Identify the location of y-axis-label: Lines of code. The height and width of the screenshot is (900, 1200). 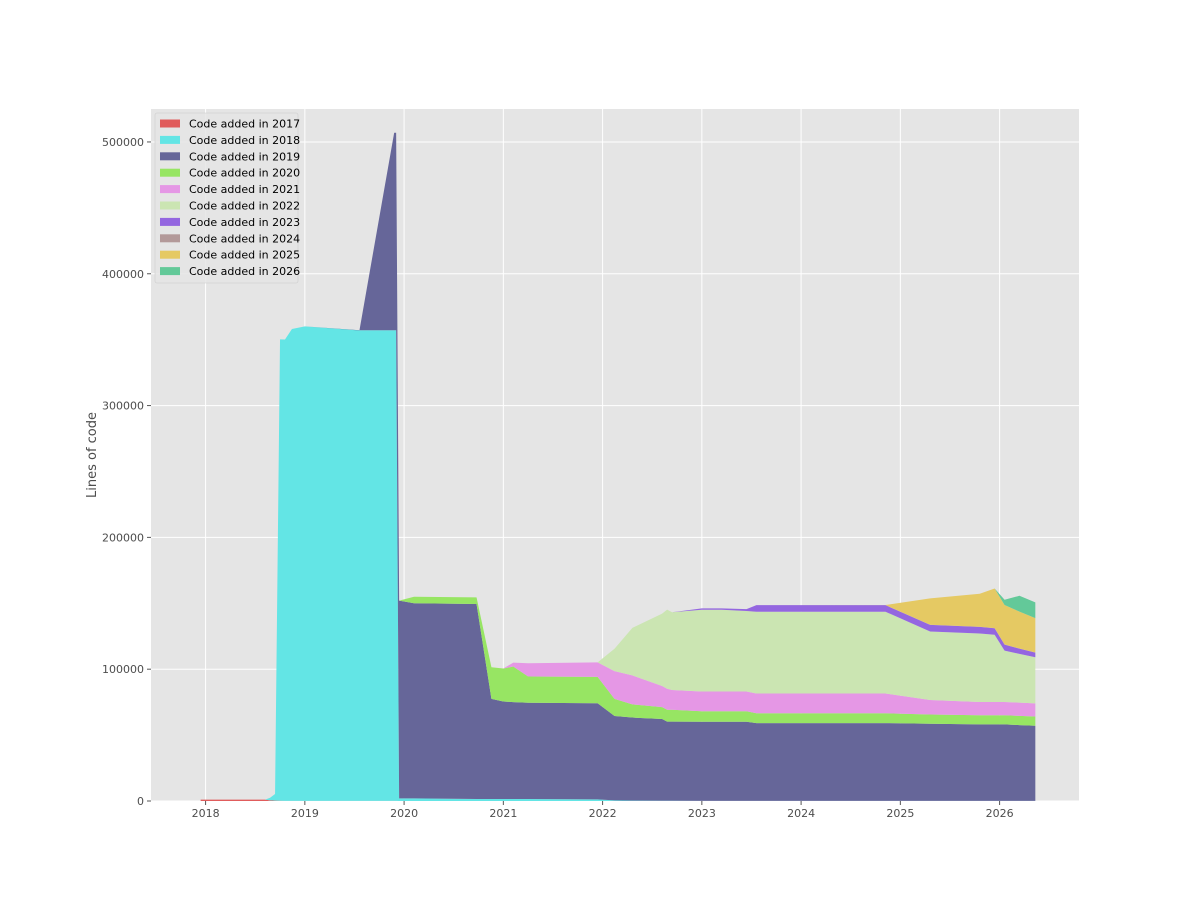
(92, 455).